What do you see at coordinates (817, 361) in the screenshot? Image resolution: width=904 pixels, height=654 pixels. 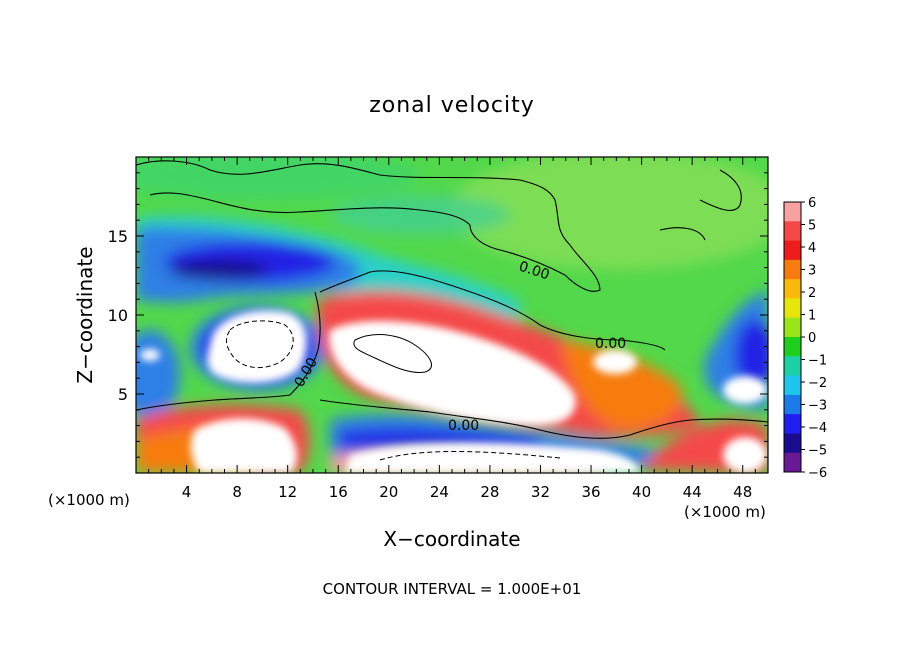 I see `colorbar-label: −1` at bounding box center [817, 361].